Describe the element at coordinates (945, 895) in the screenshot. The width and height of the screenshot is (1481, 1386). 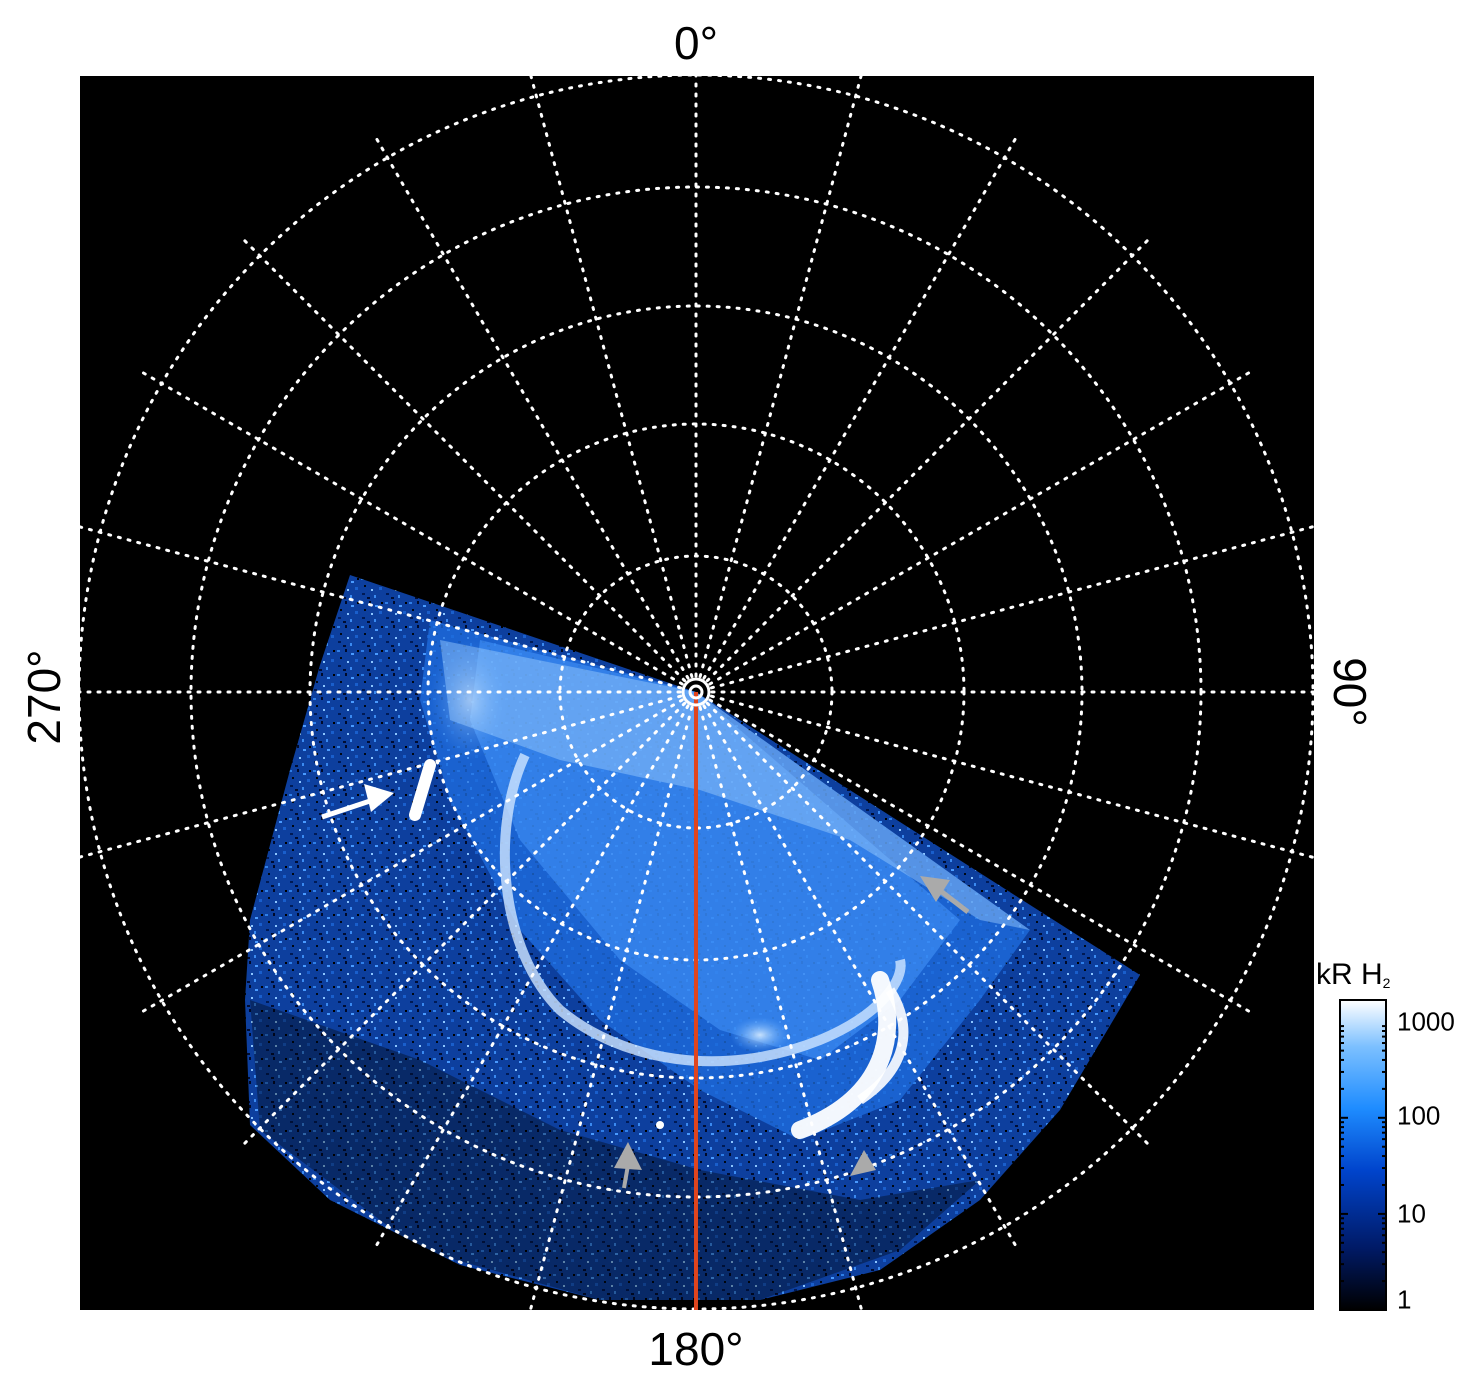
I see `gray-arrow-right` at that location.